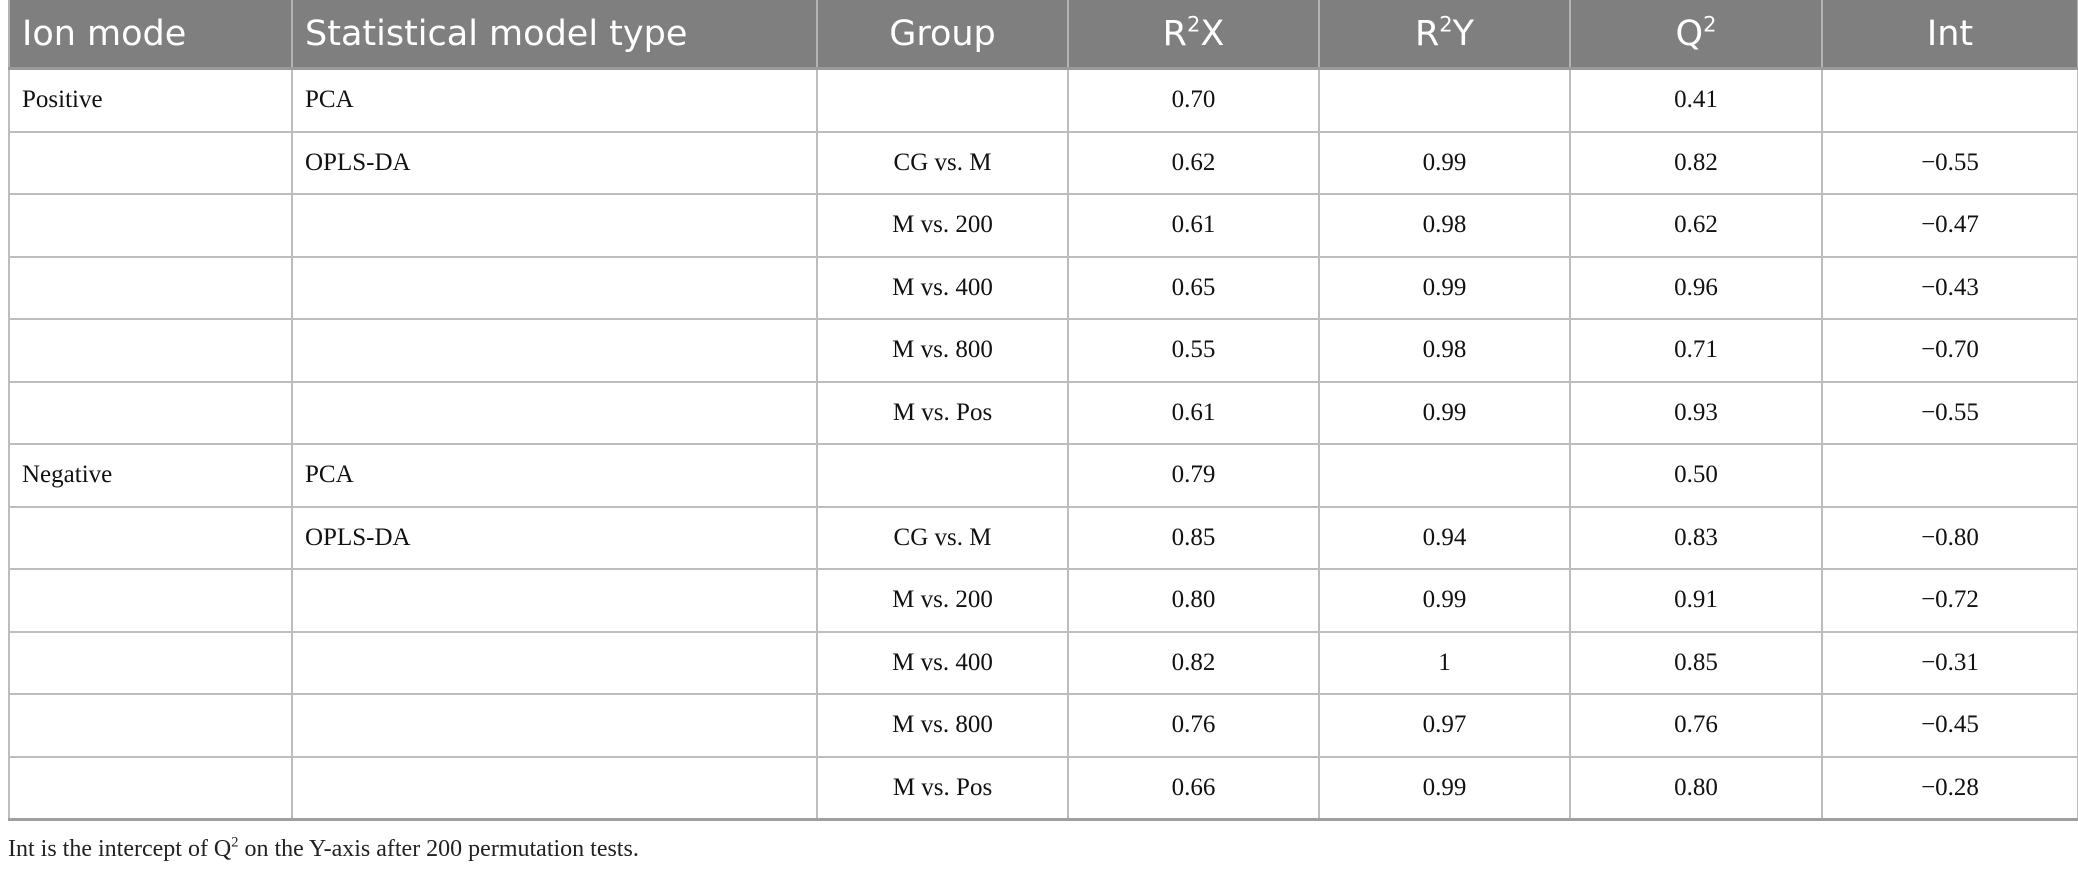 This screenshot has height=875, width=2078. I want to click on header-r2x-base: R, so click(1174, 33).